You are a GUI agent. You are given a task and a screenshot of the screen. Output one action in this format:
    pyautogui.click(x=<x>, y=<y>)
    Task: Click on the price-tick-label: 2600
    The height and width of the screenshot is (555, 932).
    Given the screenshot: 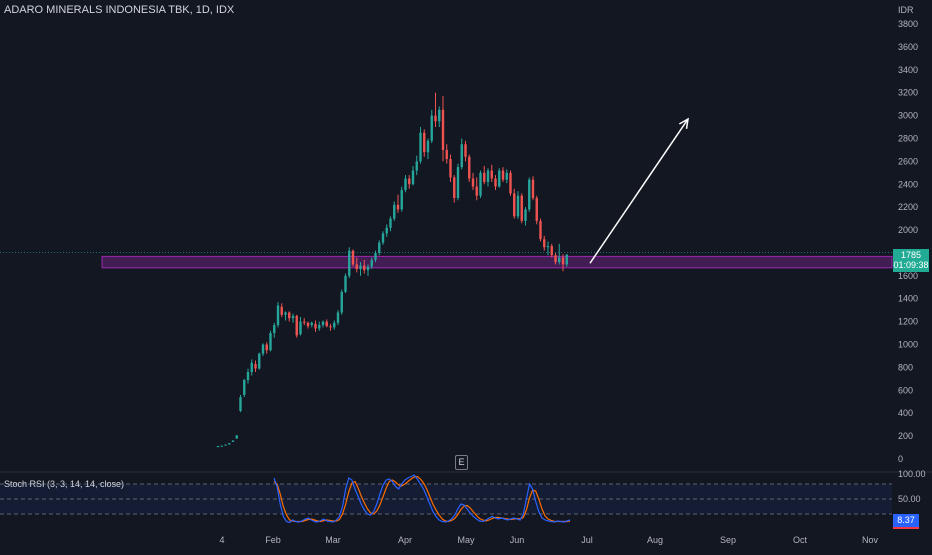 What is the action you would take?
    pyautogui.click(x=908, y=161)
    